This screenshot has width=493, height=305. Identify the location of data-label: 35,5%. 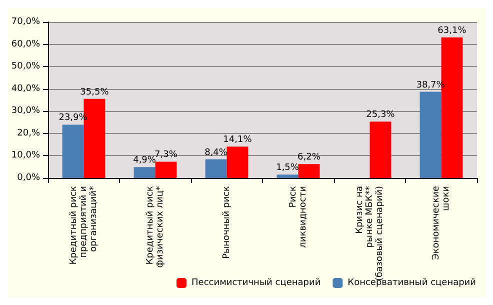
(95, 92).